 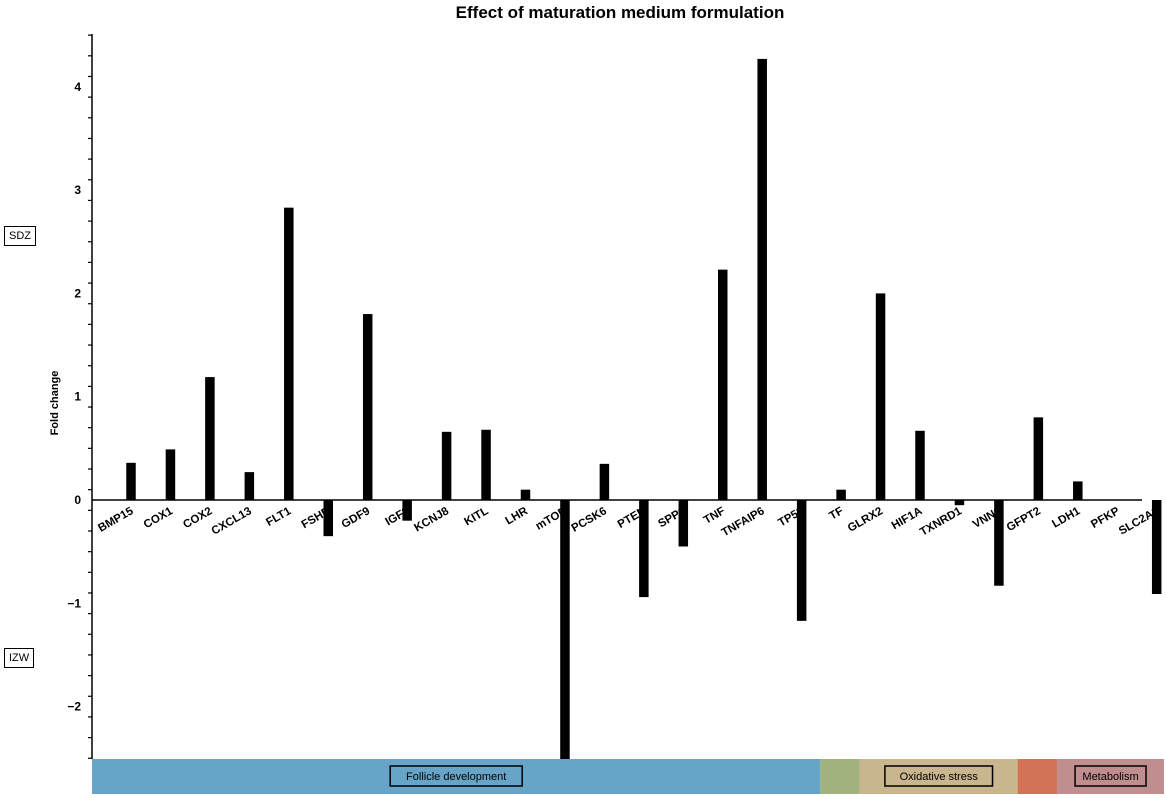 I want to click on bar-vnn1, so click(x=999, y=543).